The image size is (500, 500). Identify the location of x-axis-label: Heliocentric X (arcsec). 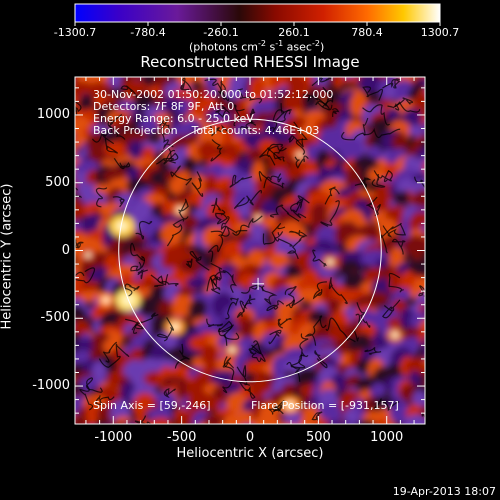
(250, 453).